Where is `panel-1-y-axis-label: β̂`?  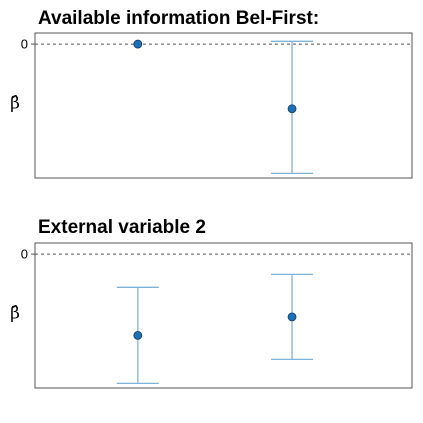
panel-1-y-axis-label: β̂ is located at coordinates (15, 103).